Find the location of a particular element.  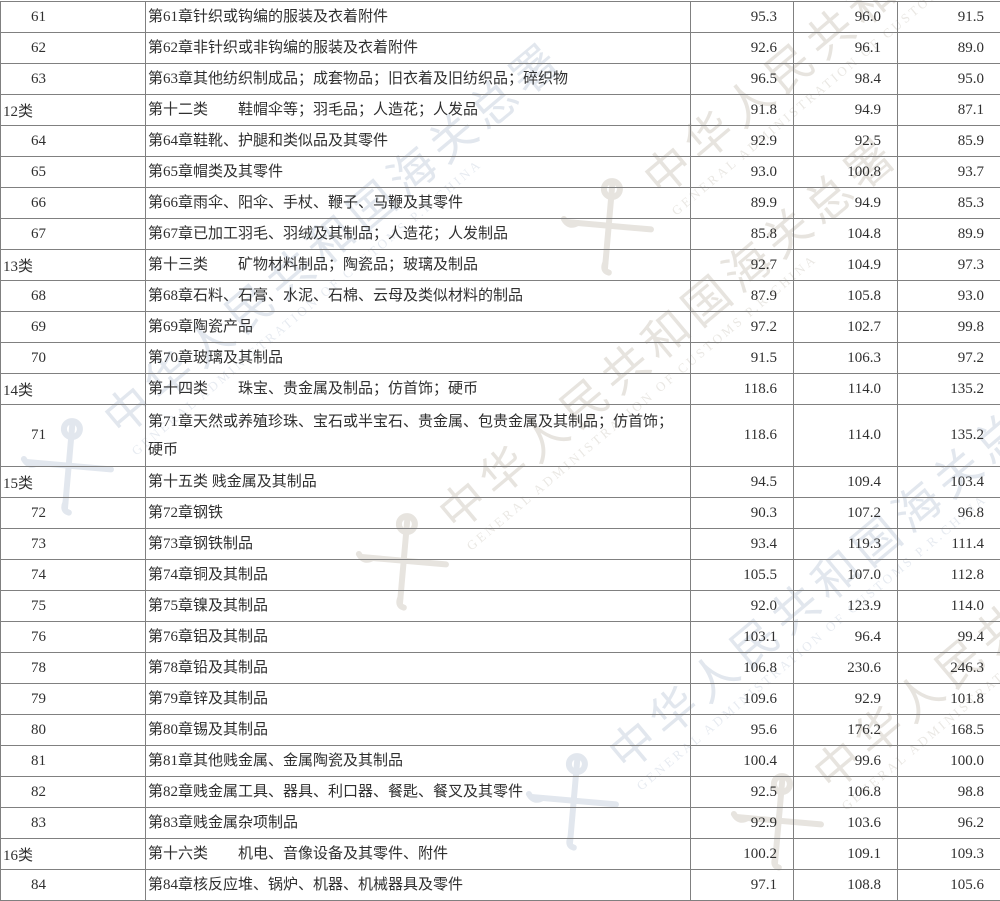

value-3-cell: 93.0 is located at coordinates (949, 296).